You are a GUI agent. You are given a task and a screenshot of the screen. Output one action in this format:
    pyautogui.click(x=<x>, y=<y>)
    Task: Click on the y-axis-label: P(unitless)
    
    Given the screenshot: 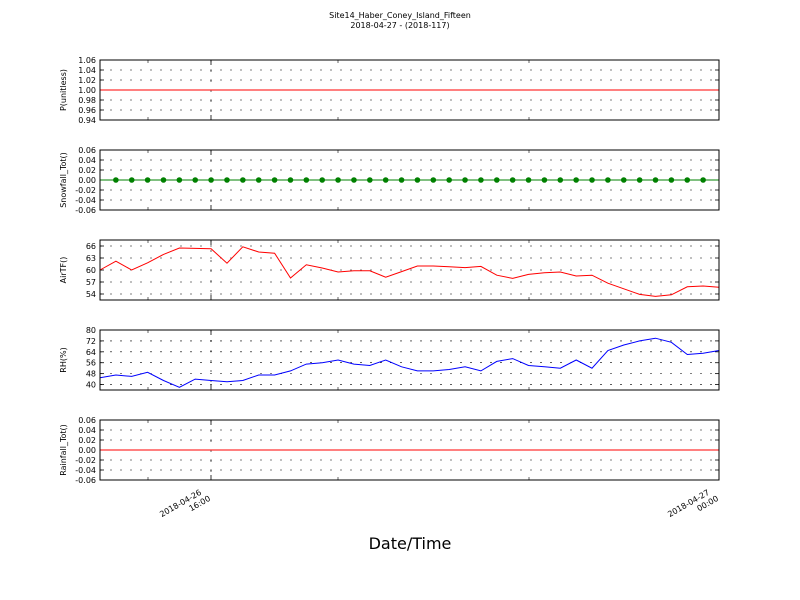 What is the action you would take?
    pyautogui.click(x=63, y=90)
    